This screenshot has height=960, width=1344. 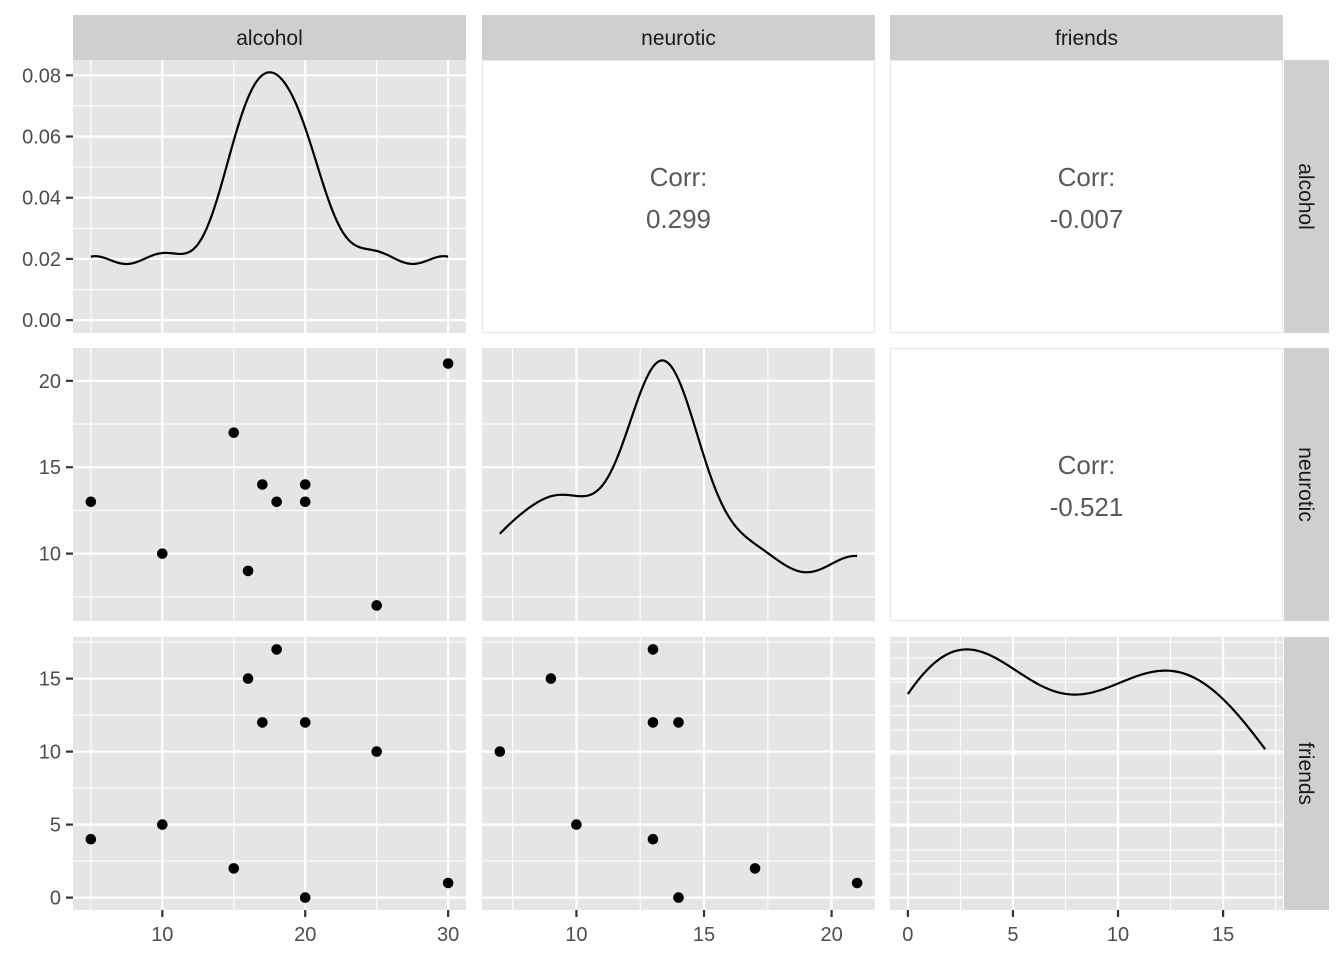 I want to click on y-tick-label-friends: 10, so click(x=50, y=753).